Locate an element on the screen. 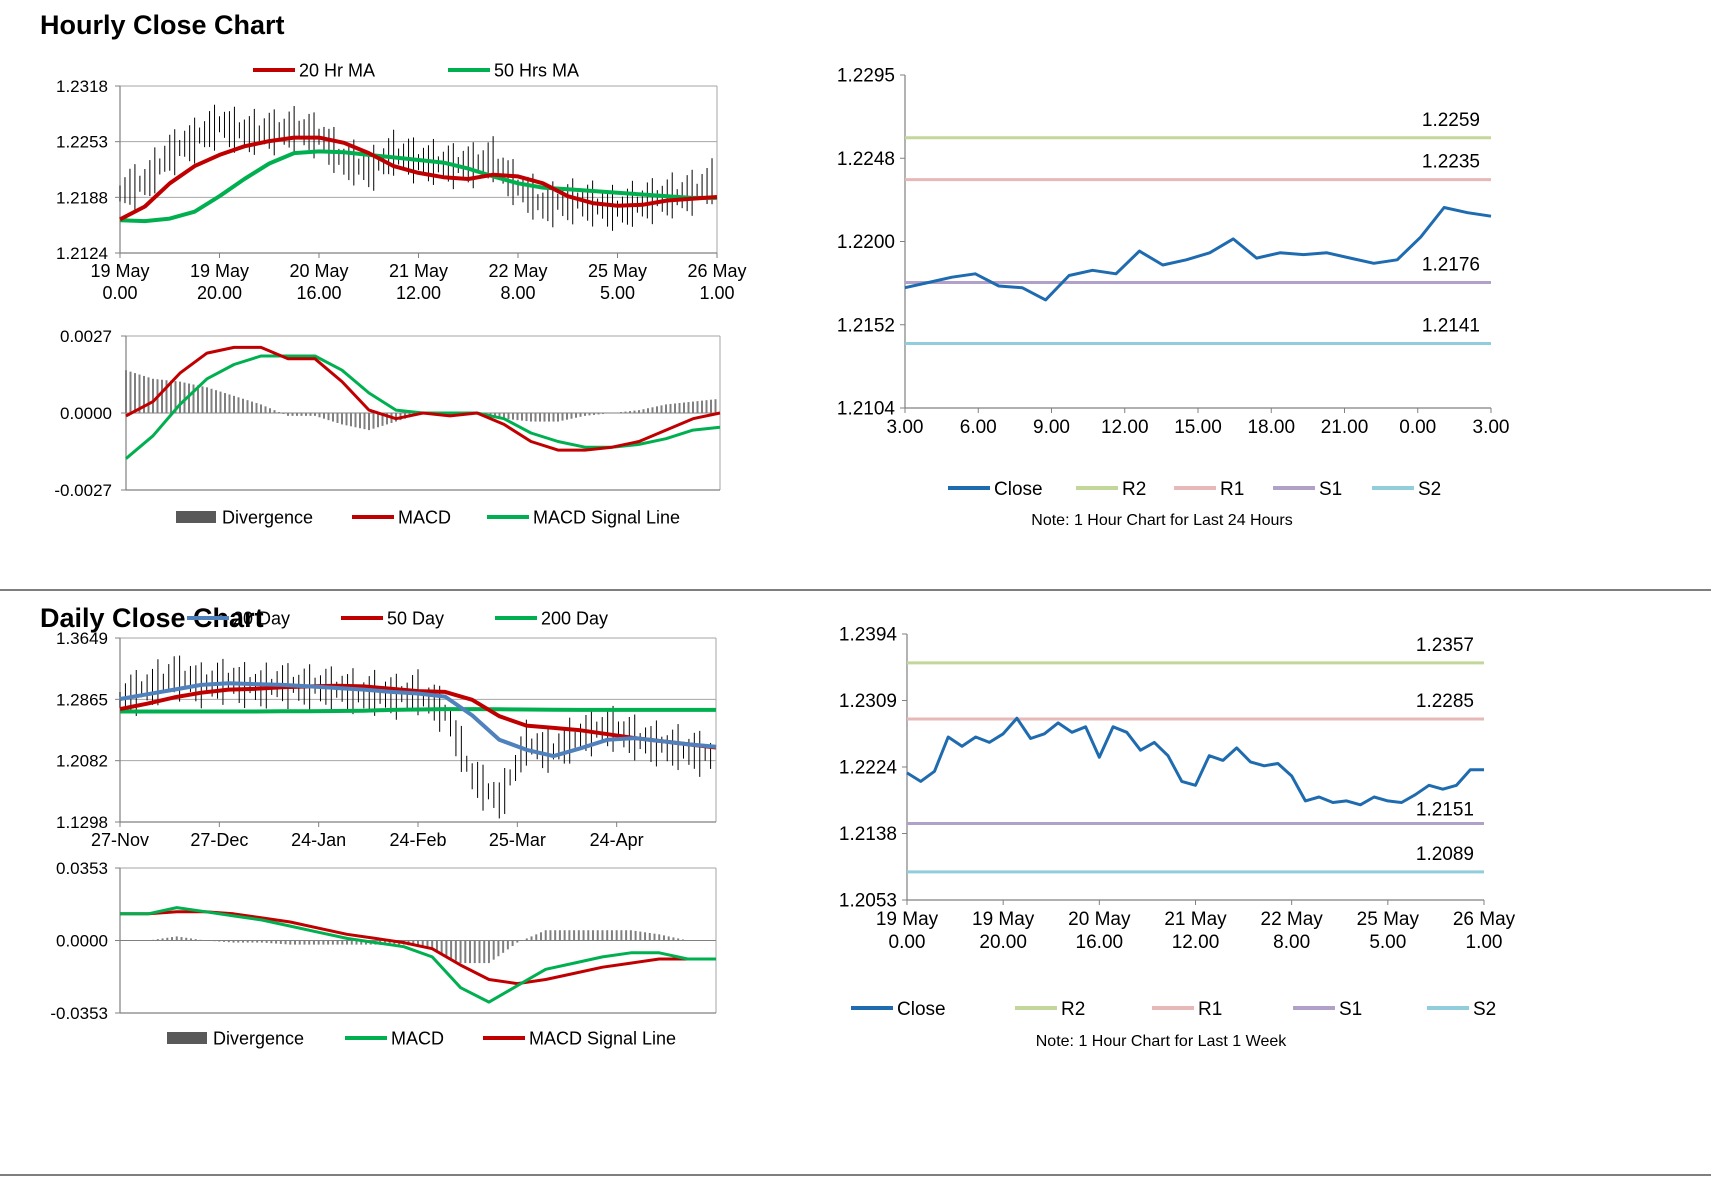 This screenshot has width=1711, height=1178. y-tick-label: 1.1298 is located at coordinates (82, 822).